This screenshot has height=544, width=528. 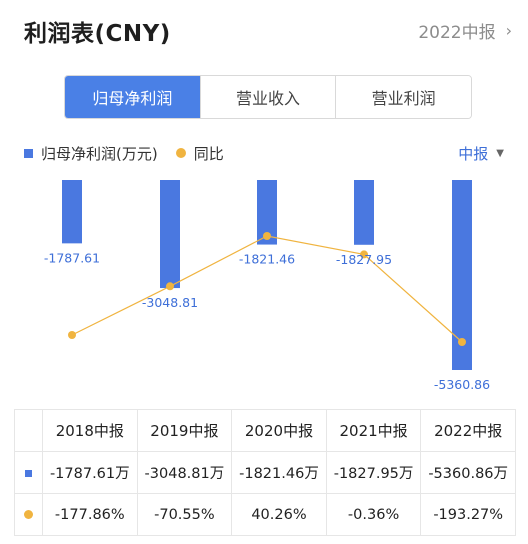 What do you see at coordinates (264, 31) in the screenshot?
I see `header: 利润表(CNY) 2022中报 ›` at bounding box center [264, 31].